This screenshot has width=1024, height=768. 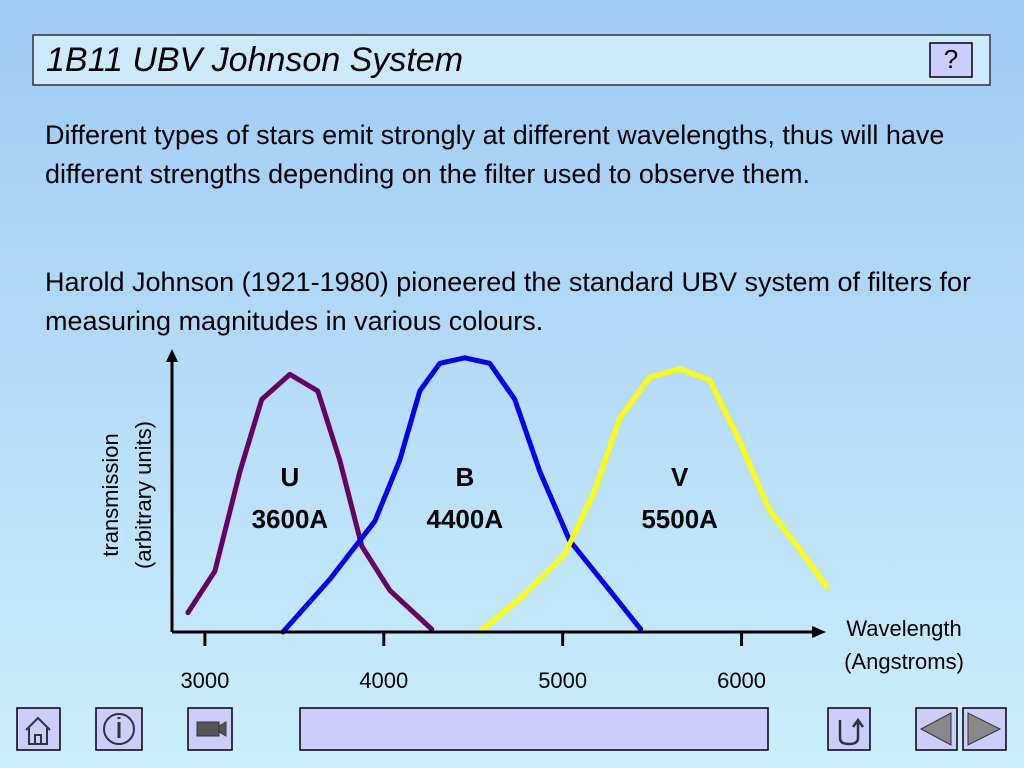 I want to click on help-button: ?, so click(x=951, y=60).